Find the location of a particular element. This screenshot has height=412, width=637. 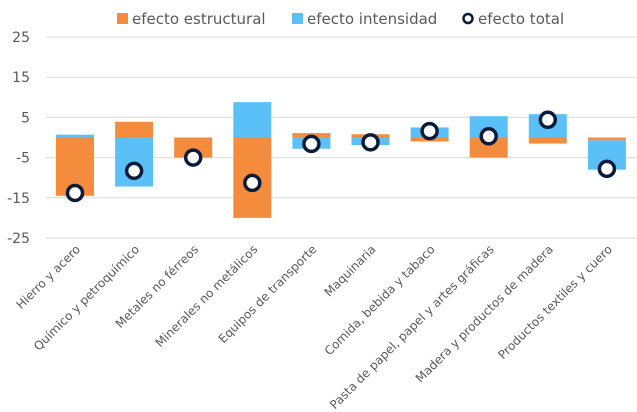

legend-label: efecto total is located at coordinates (521, 19).